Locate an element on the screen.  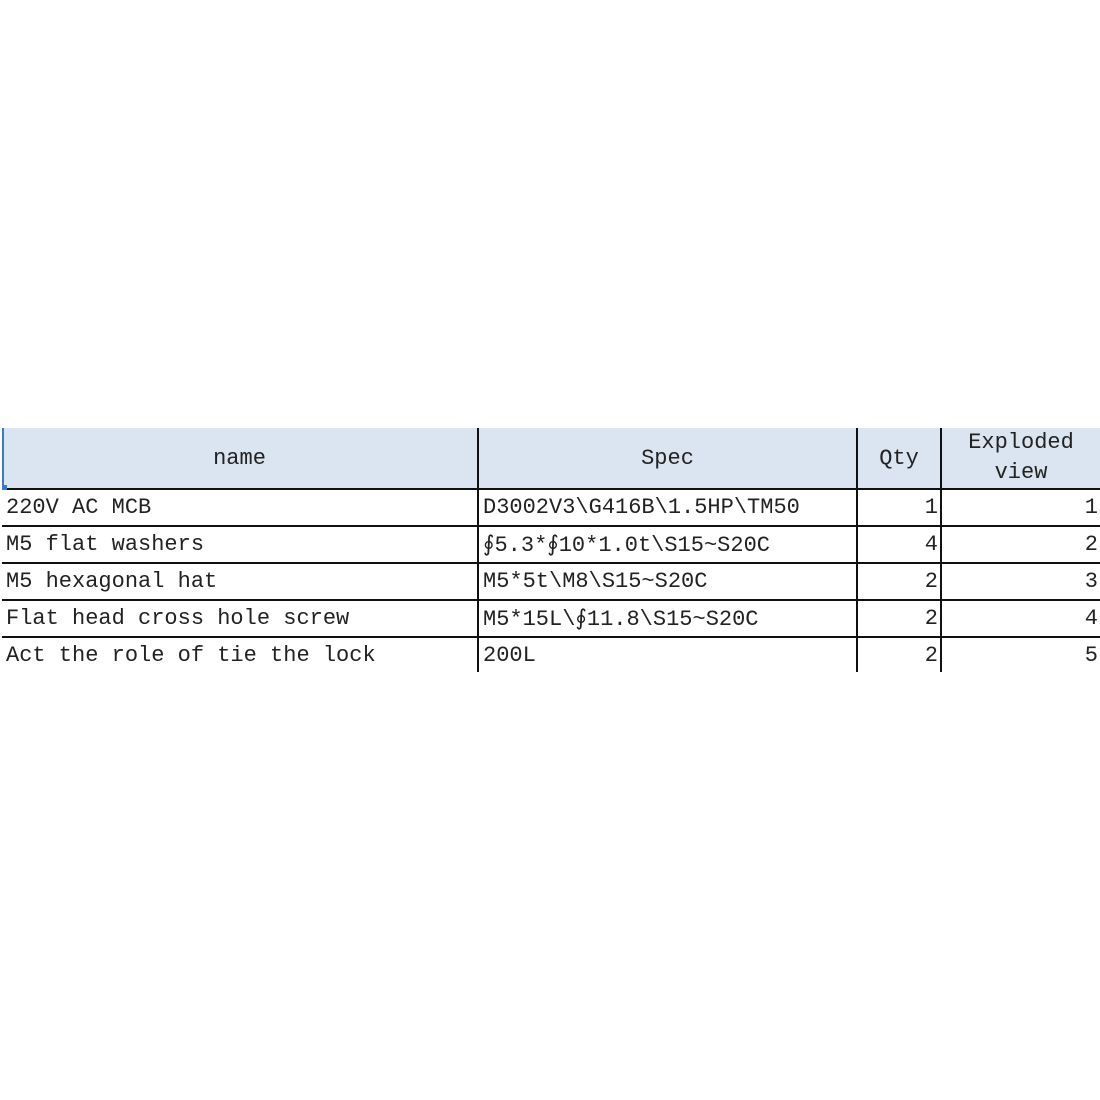
cell-exploded: 1 is located at coordinates (1091, 507).